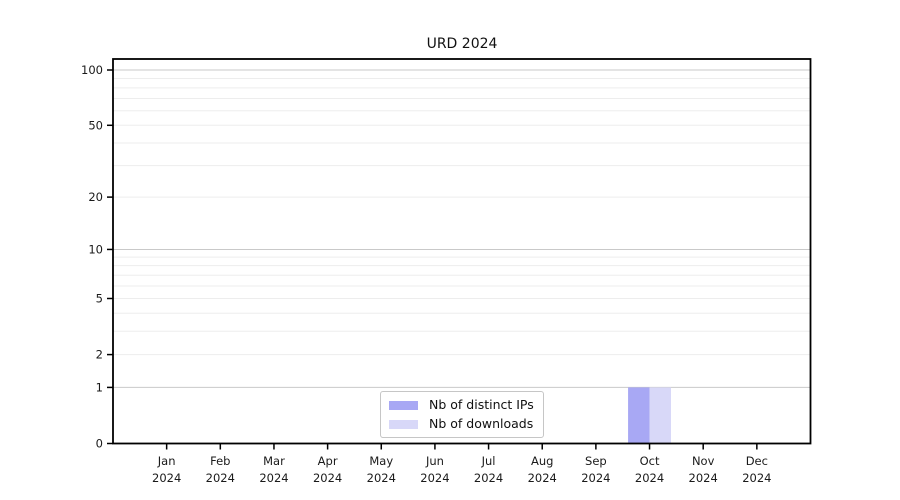 The width and height of the screenshot is (900, 500). I want to click on bars, so click(649, 415).